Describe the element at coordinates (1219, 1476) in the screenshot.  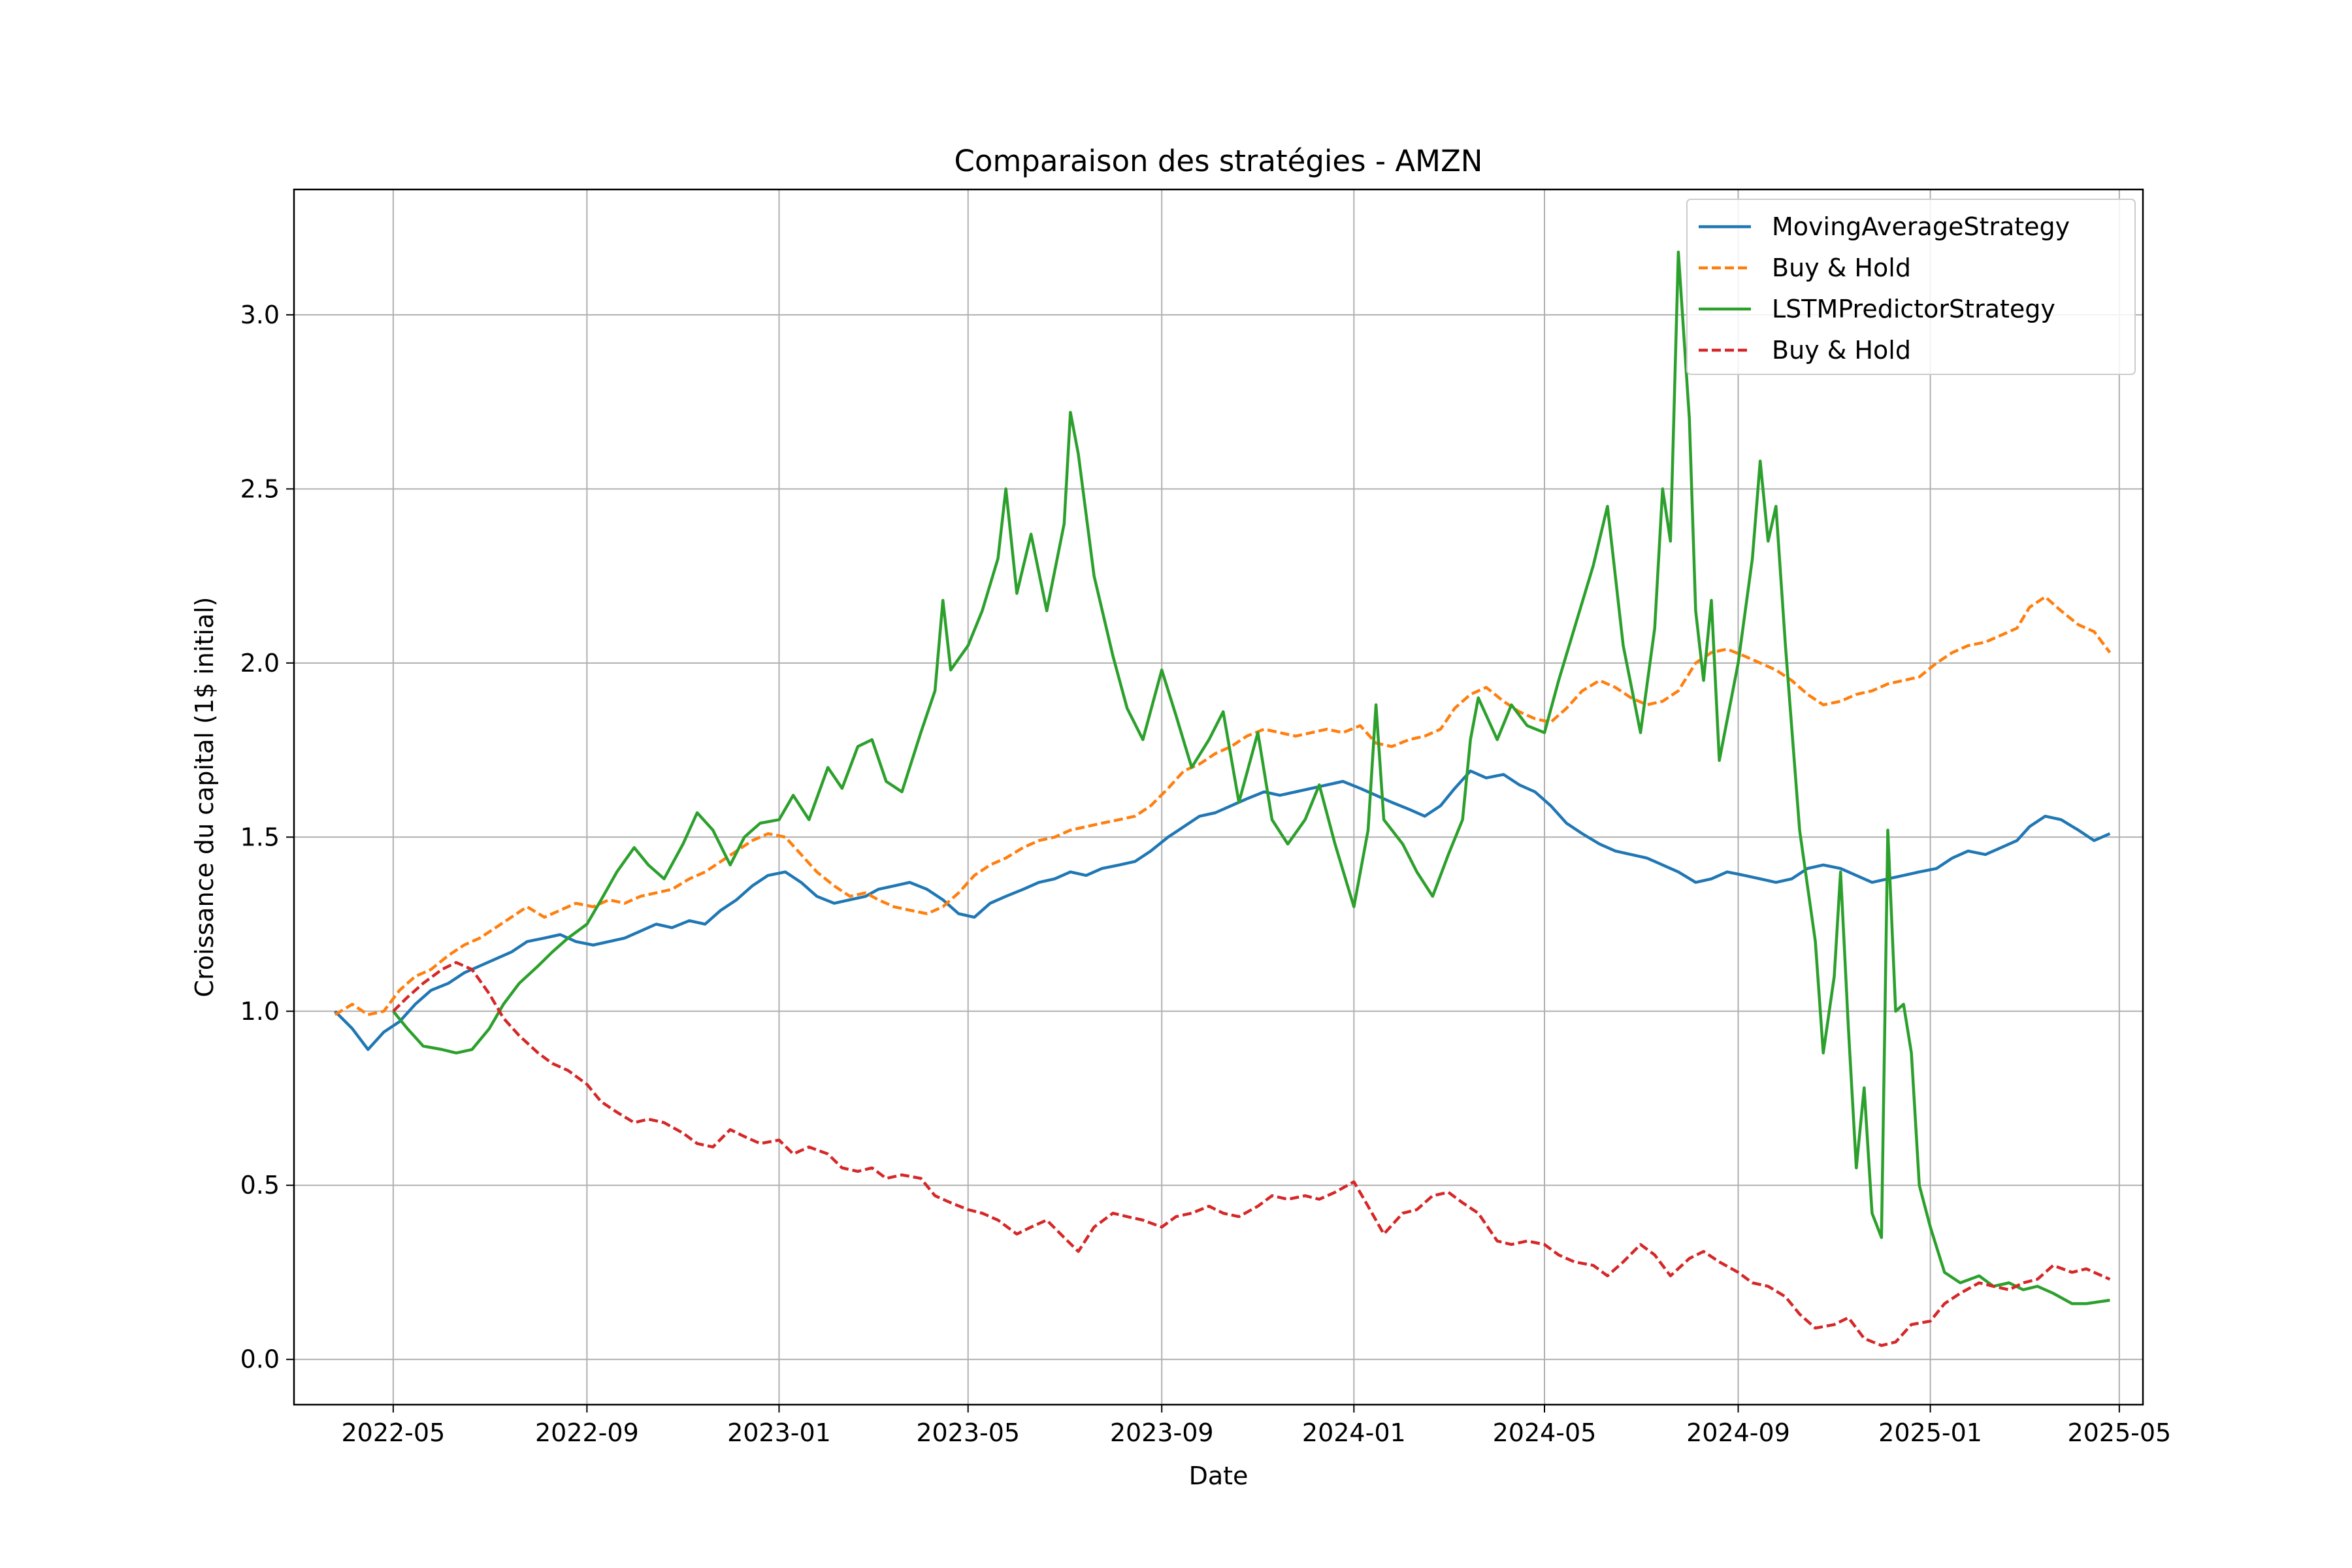
I see `x-axis-label: Date` at that location.